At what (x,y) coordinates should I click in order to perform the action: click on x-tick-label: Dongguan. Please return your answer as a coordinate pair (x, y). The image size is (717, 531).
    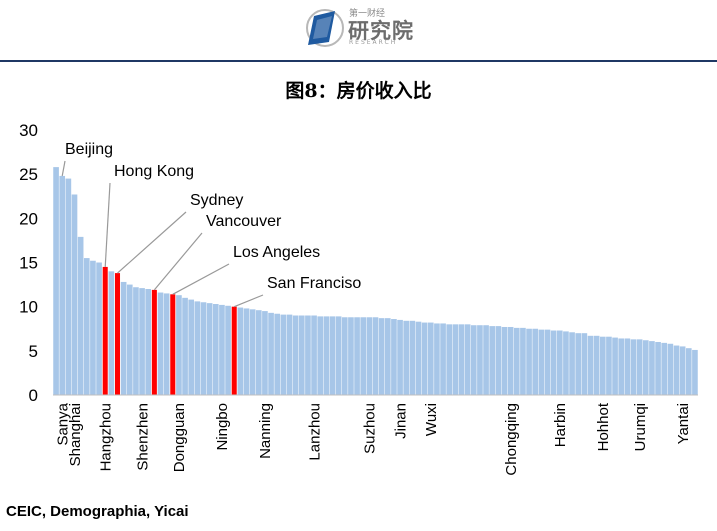
    Looking at the image, I should click on (179, 437).